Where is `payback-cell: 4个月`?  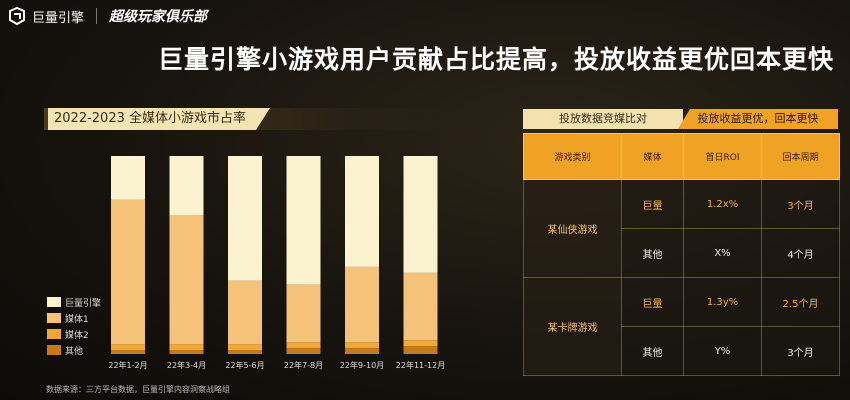
payback-cell: 4个月 is located at coordinates (800, 253).